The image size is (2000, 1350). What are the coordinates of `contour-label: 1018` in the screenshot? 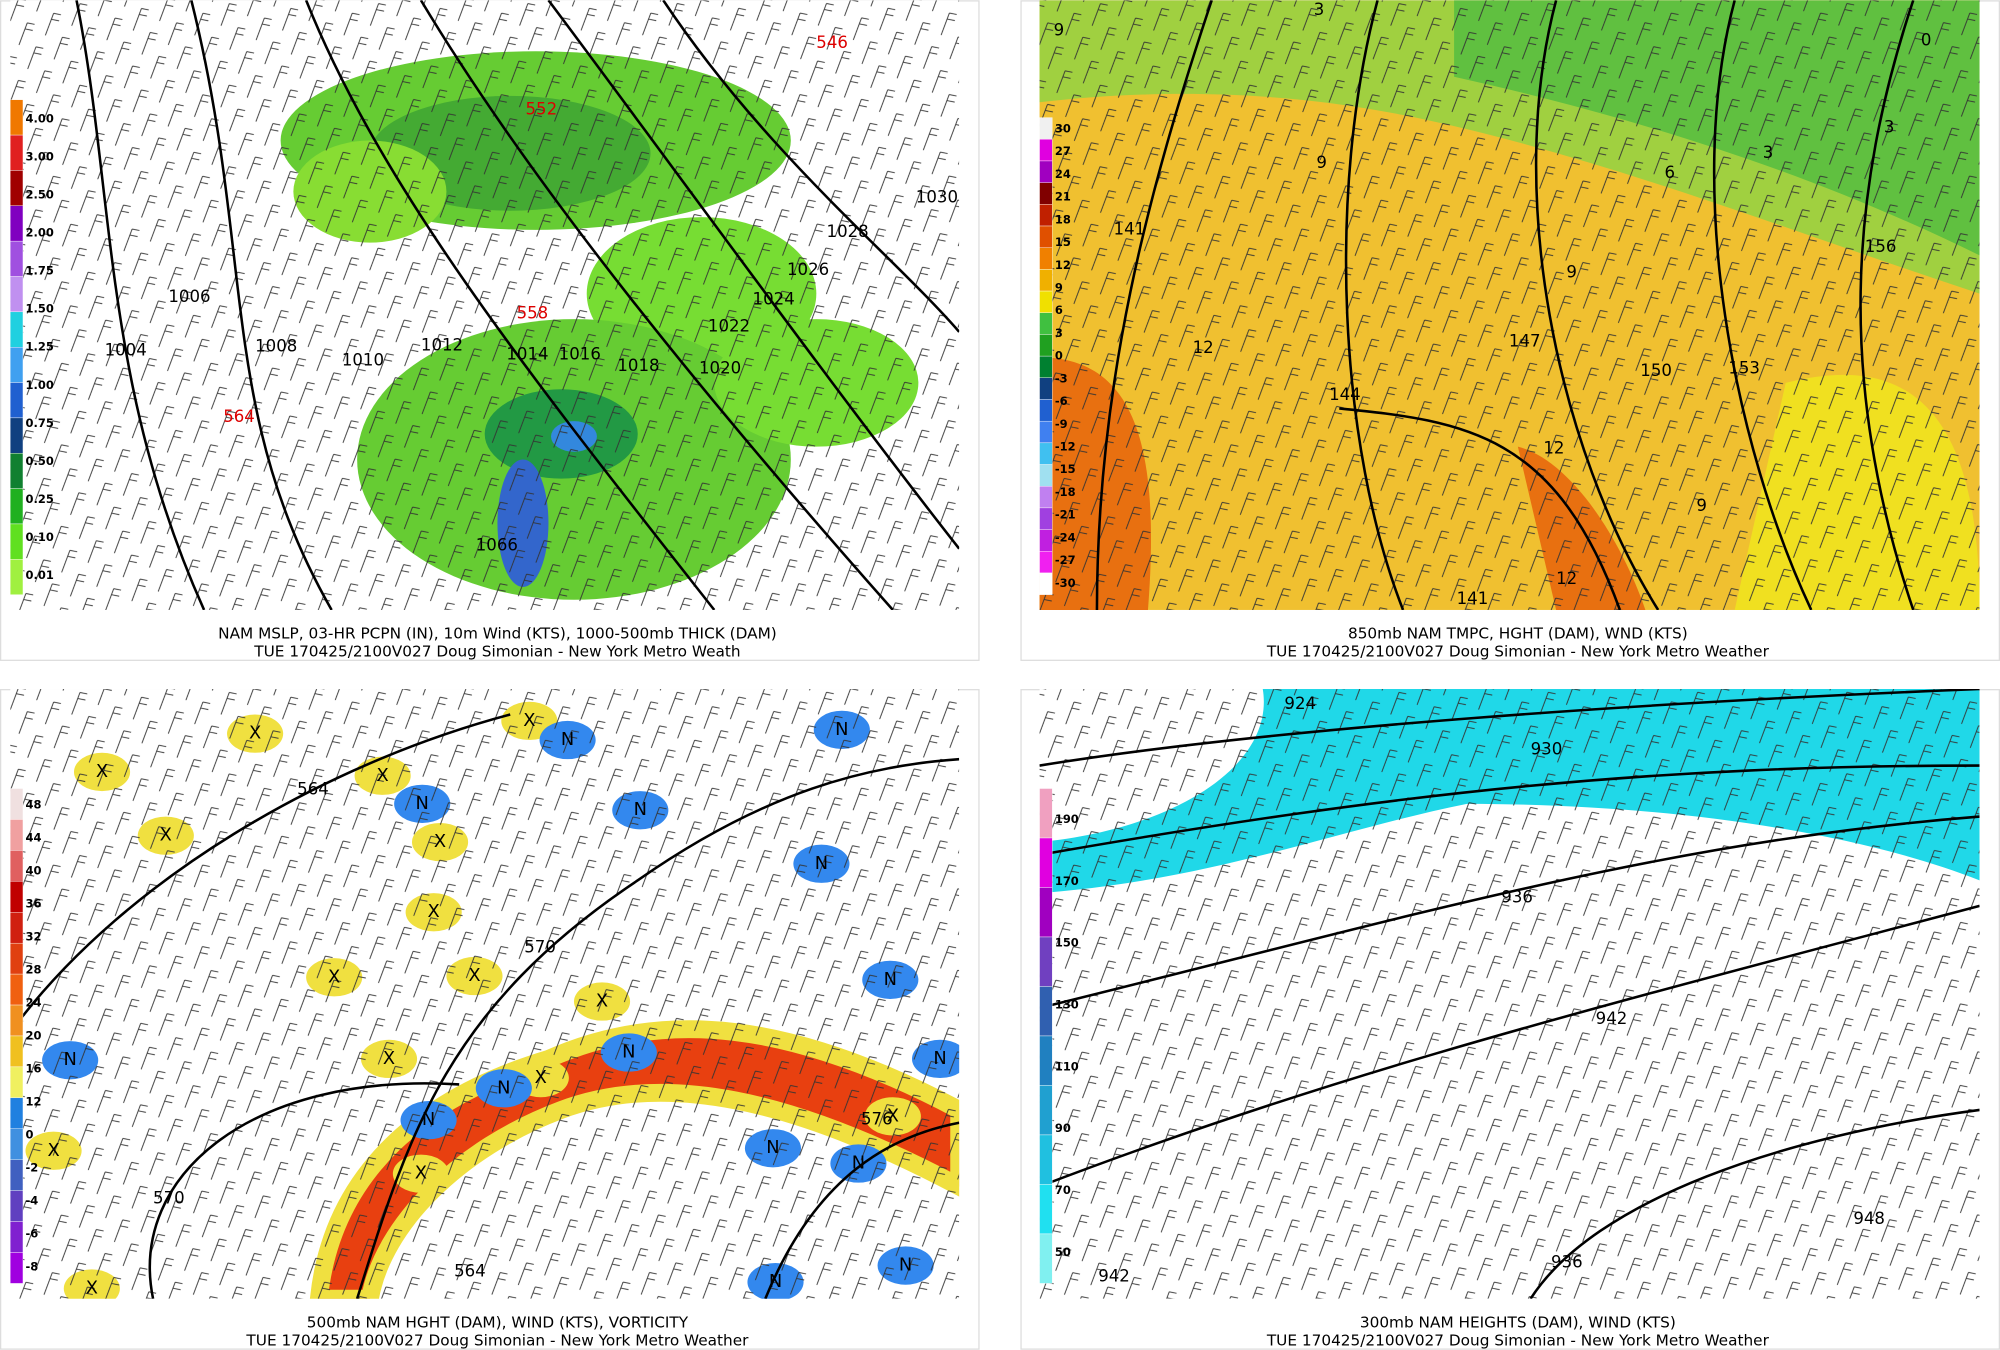 It's located at (638, 365).